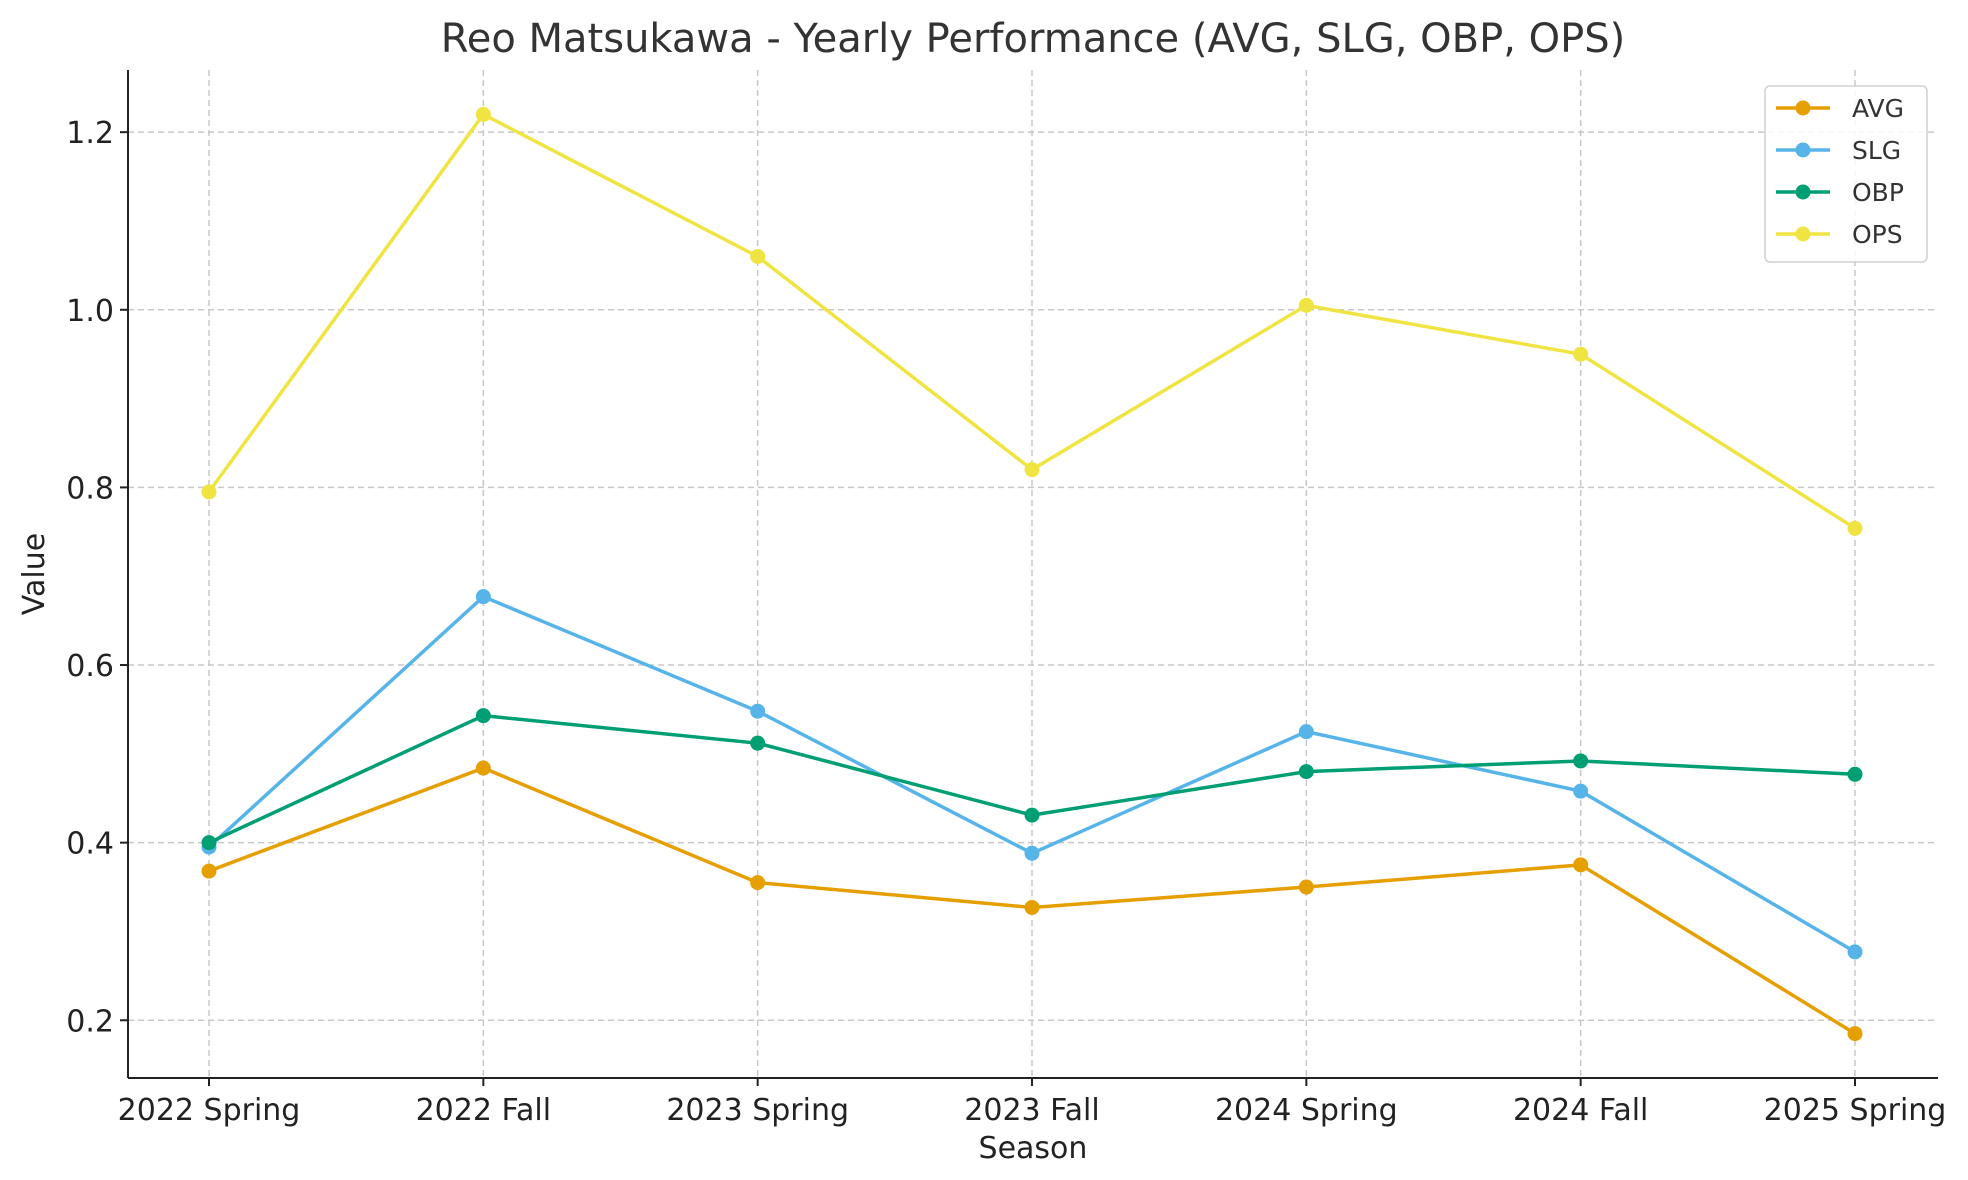 The width and height of the screenshot is (1968, 1180). Describe the element at coordinates (209, 1110) in the screenshot. I see `x-tick-label: 2022 Spring` at that location.